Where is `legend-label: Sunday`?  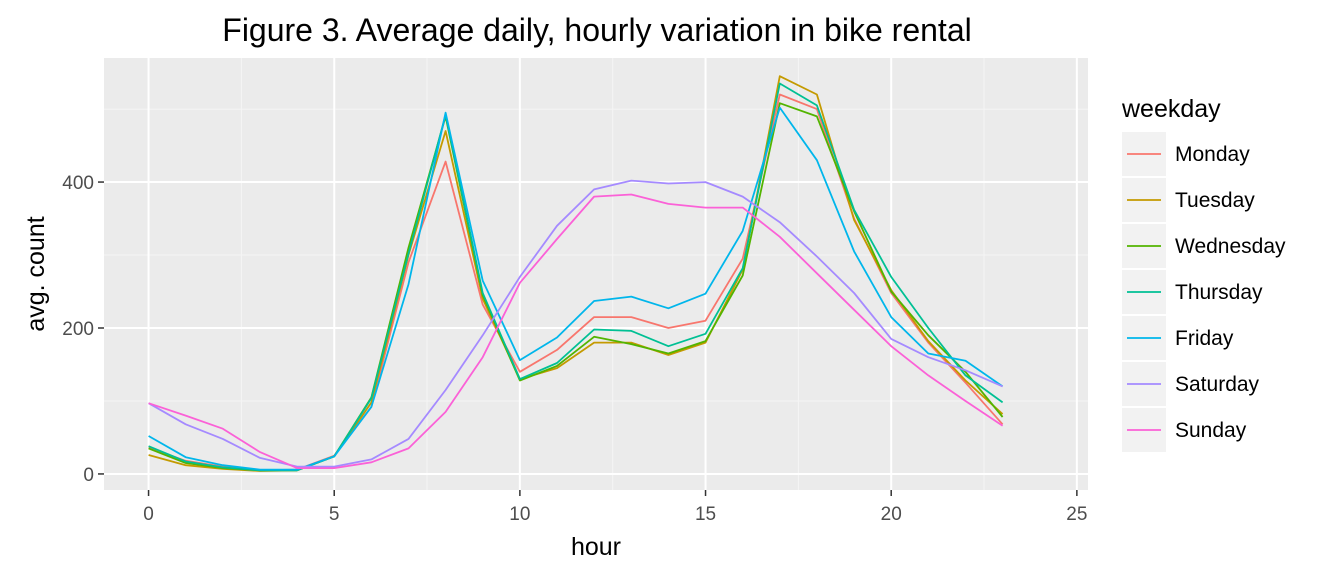
legend-label: Sunday is located at coordinates (1211, 430).